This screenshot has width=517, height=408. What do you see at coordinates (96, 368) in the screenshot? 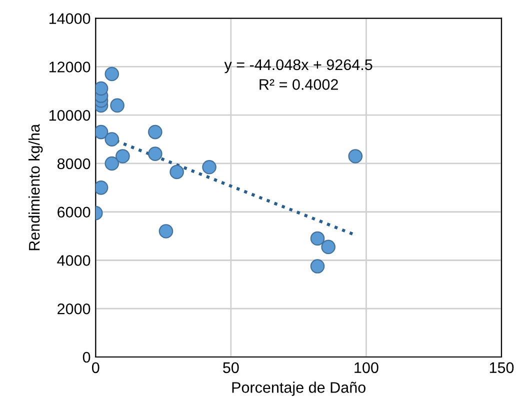
I see `x-tick-label: 0` at bounding box center [96, 368].